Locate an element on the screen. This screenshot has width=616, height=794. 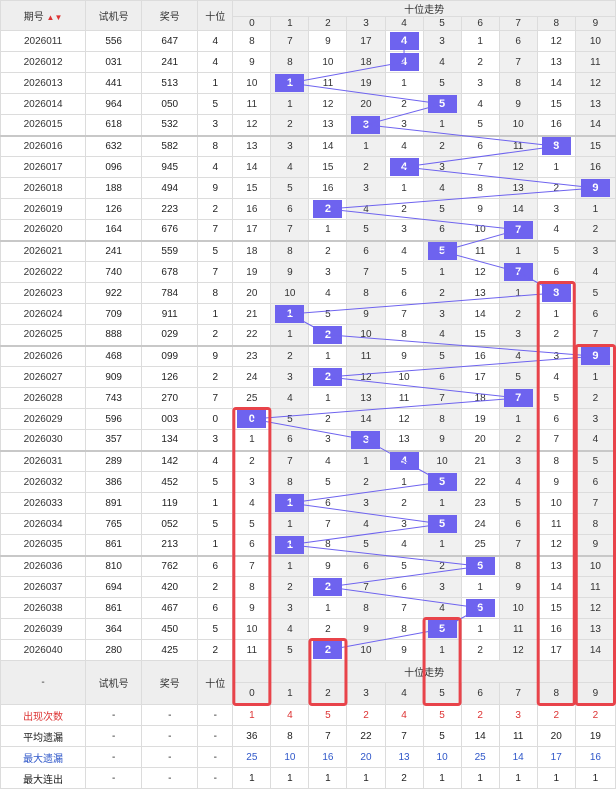
period-cell: 2026021 is located at coordinates (43, 251).